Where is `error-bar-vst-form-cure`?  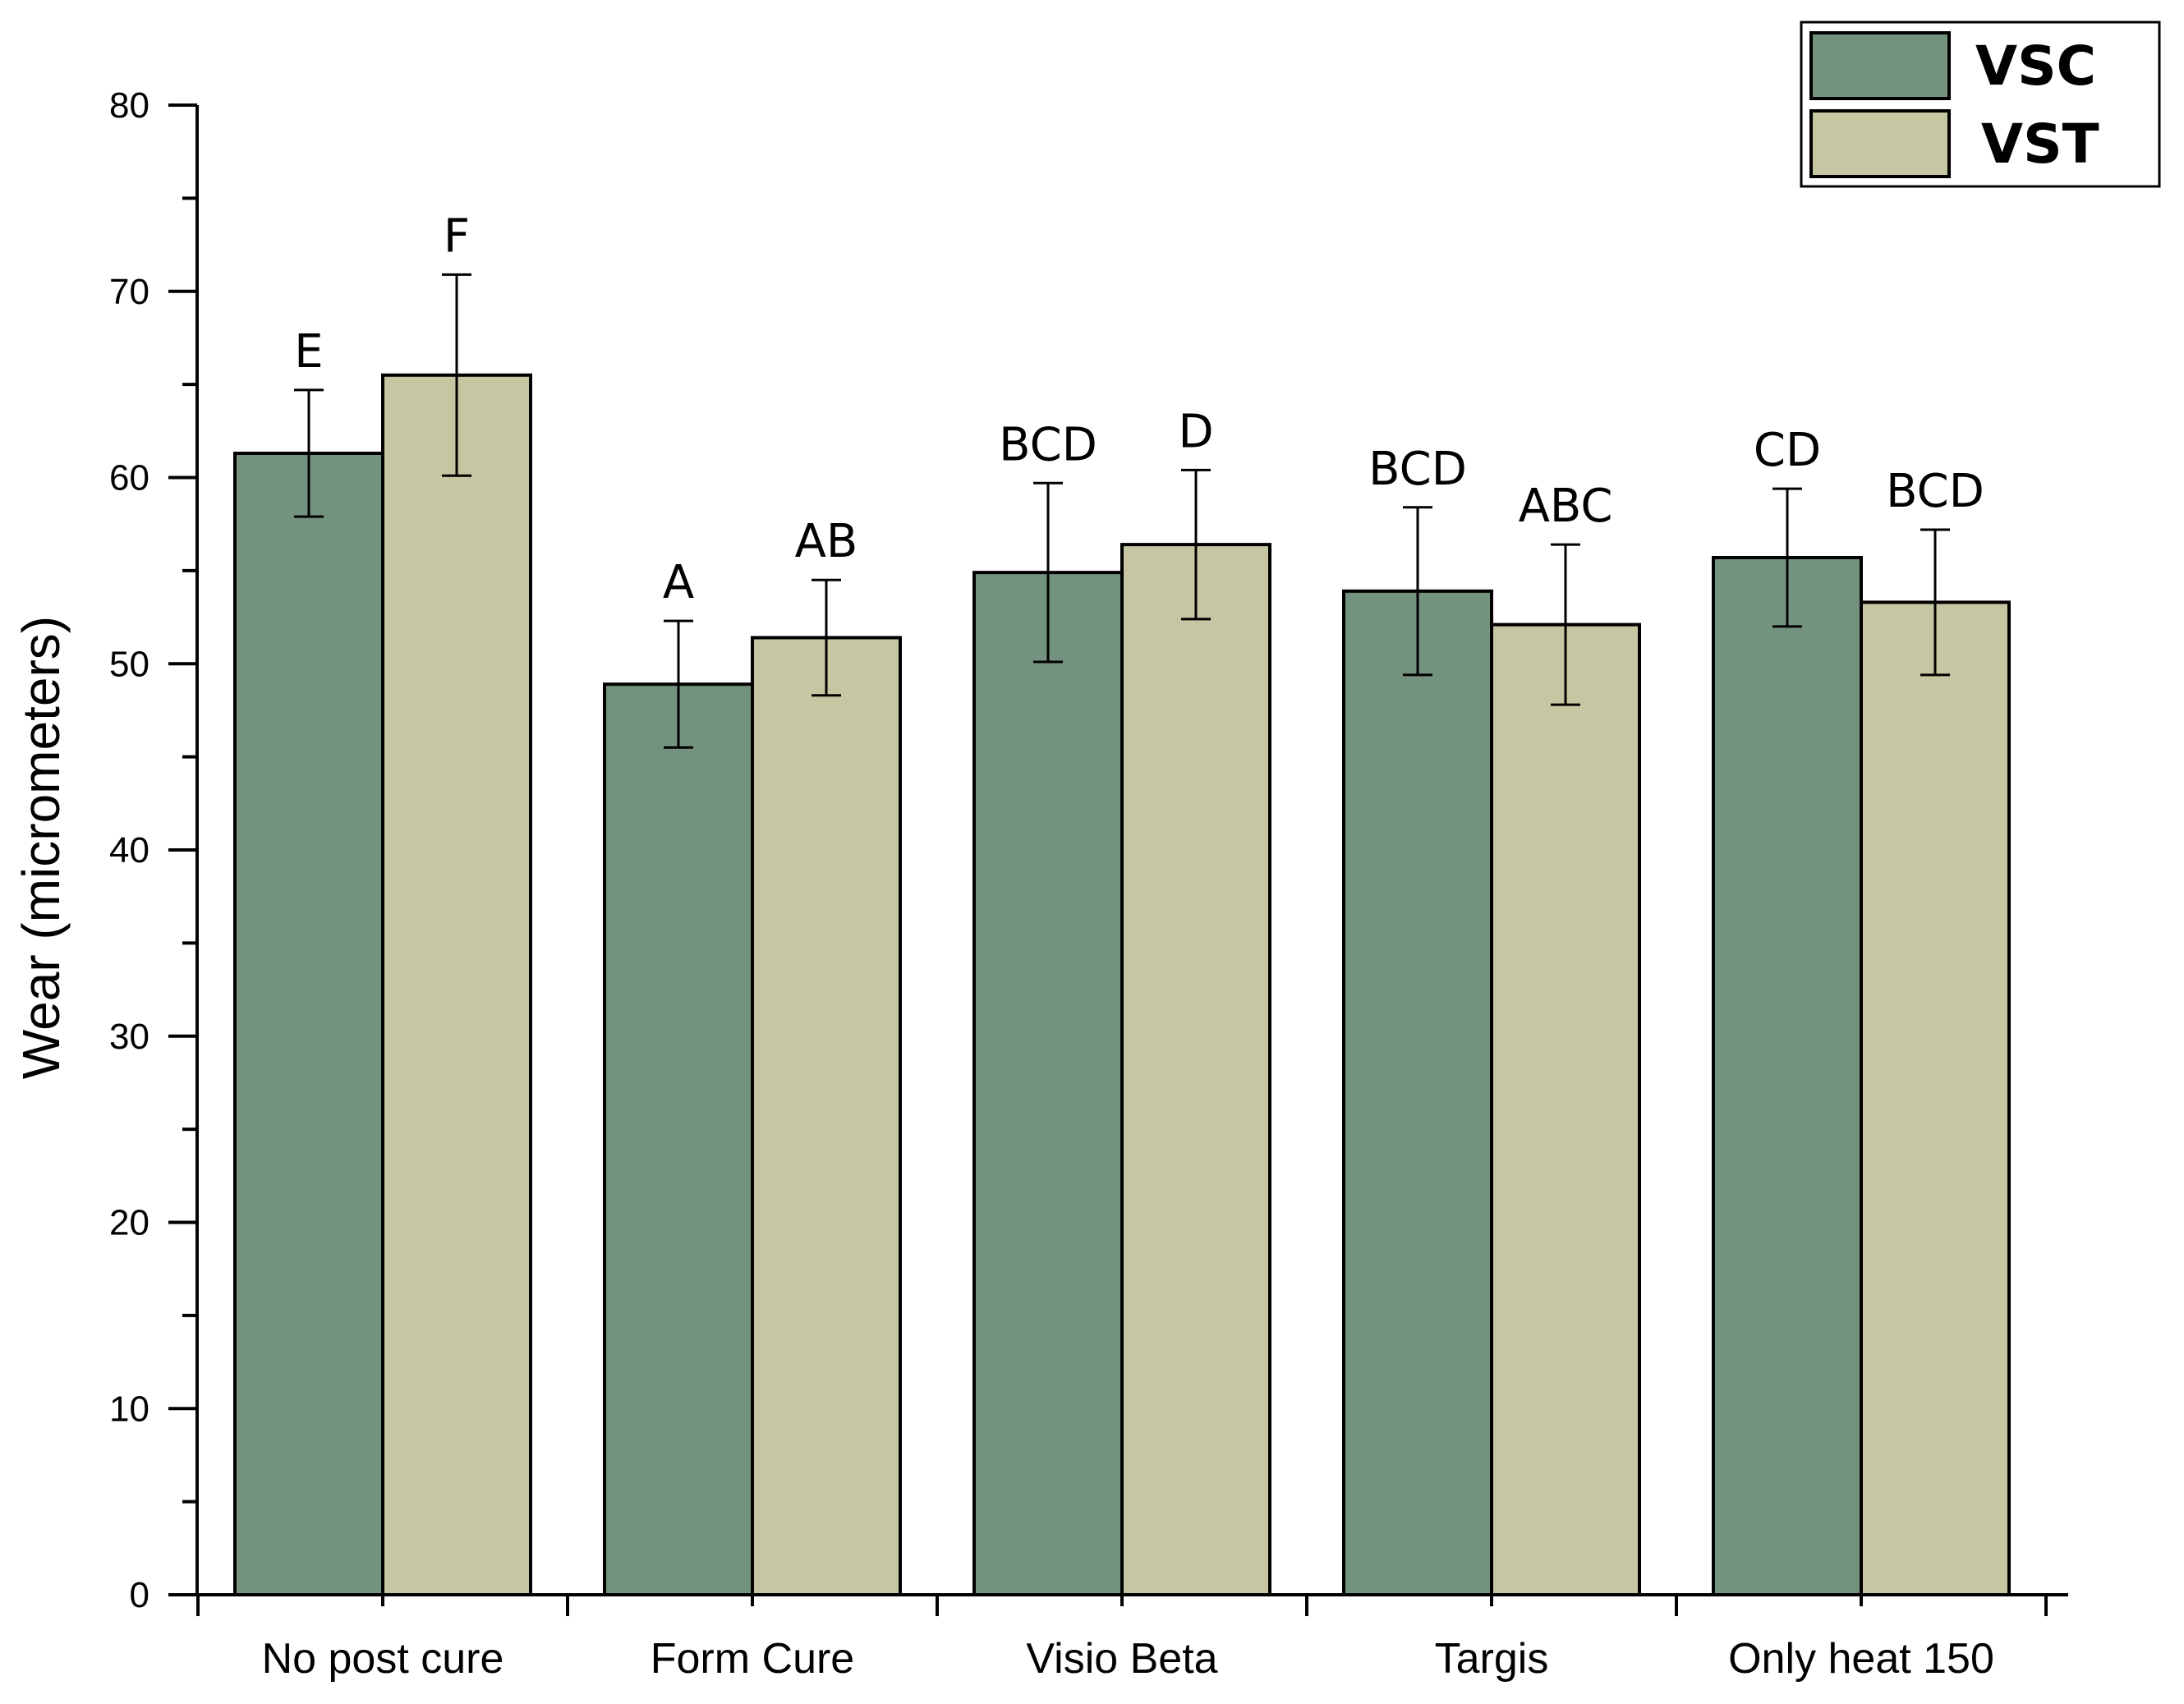
error-bar-vst-form-cure is located at coordinates (826, 637).